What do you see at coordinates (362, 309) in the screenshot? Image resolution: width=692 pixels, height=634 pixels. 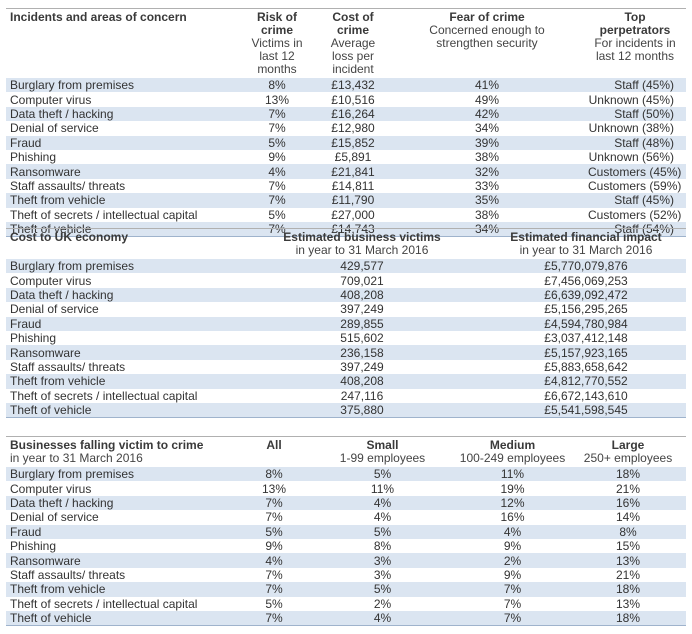 I see `cell: 397,249` at bounding box center [362, 309].